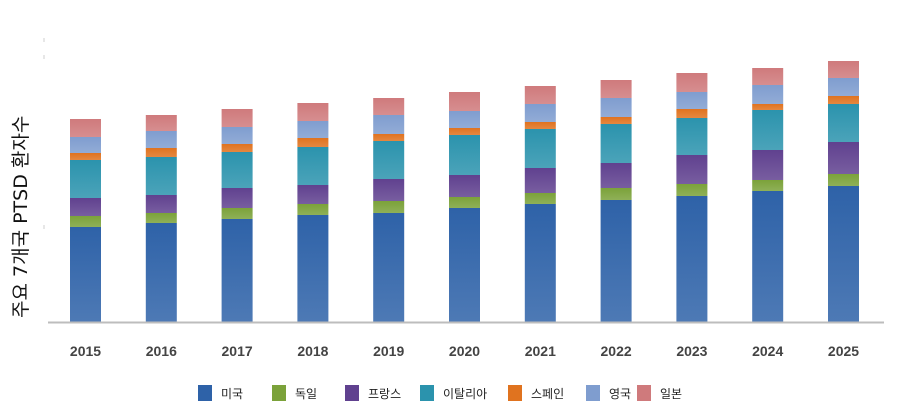  I want to click on legend-item: 일본, so click(659, 393).